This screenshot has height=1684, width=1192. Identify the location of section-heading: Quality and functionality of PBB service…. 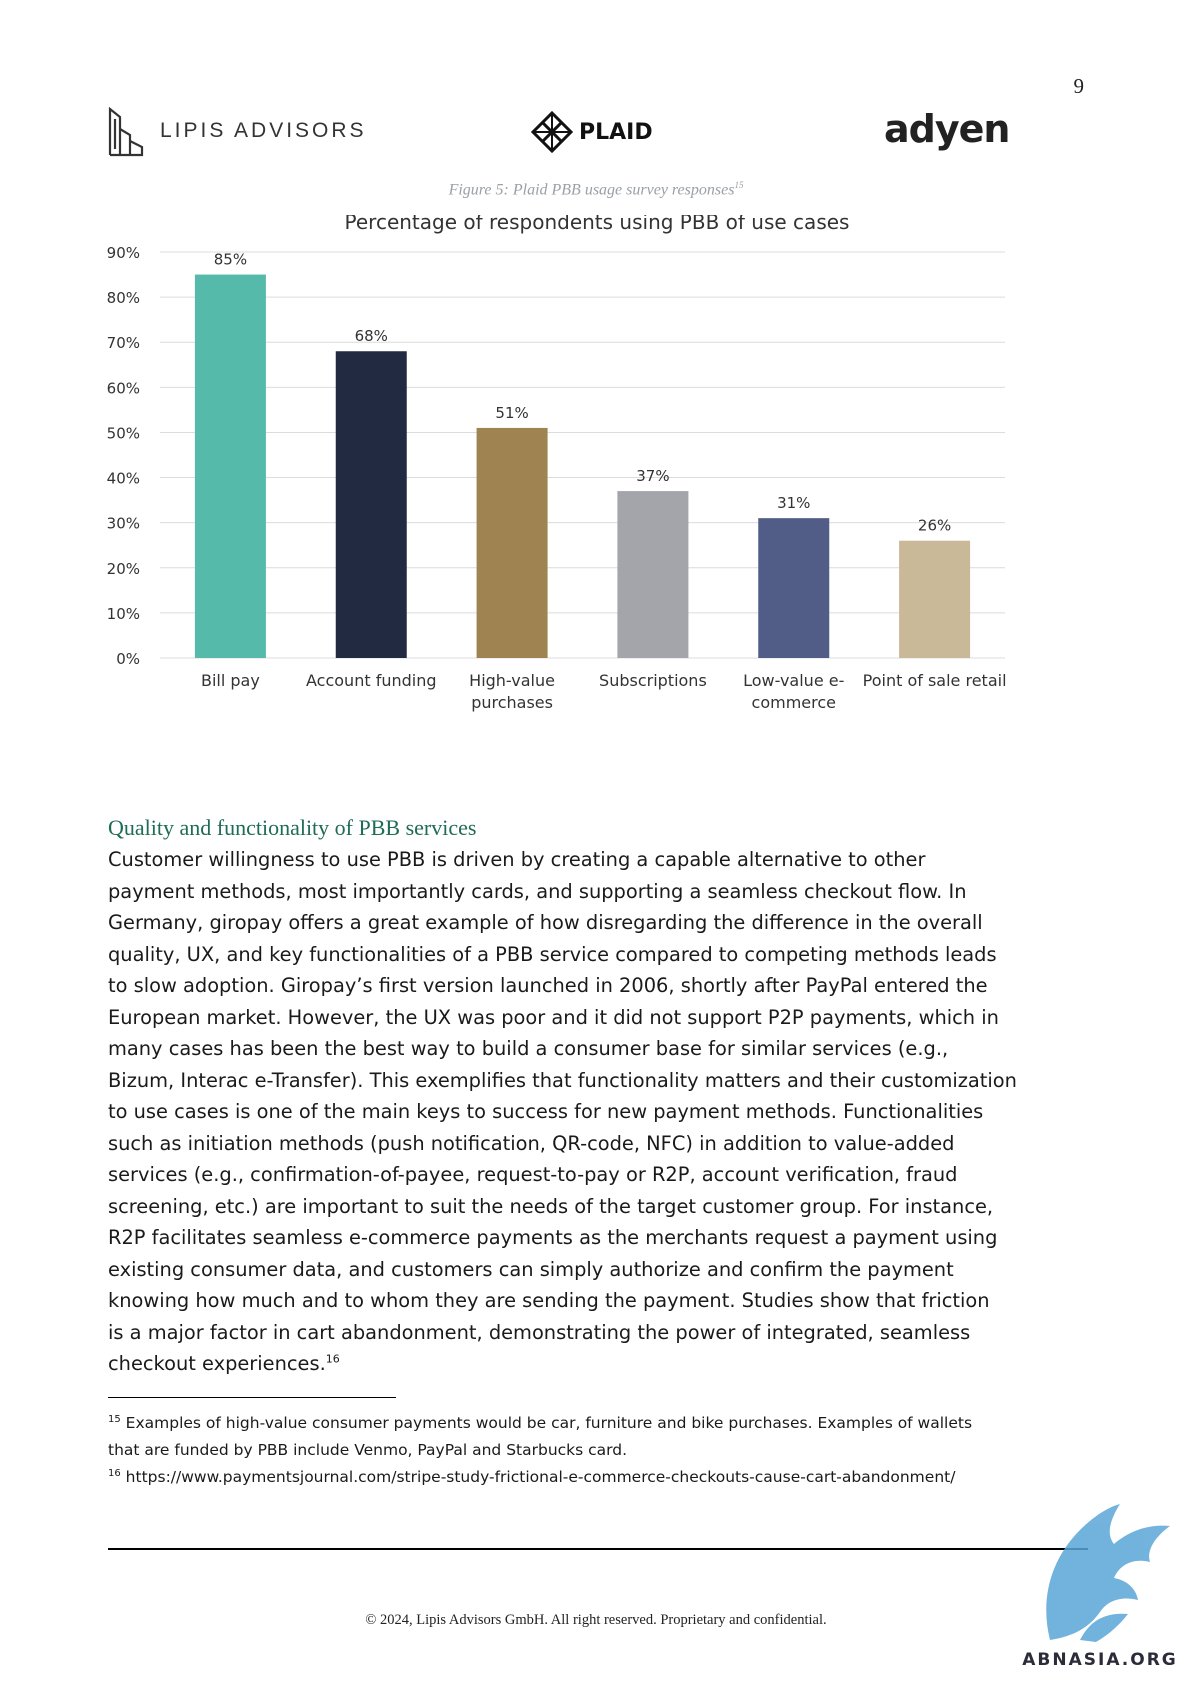
(292, 827).